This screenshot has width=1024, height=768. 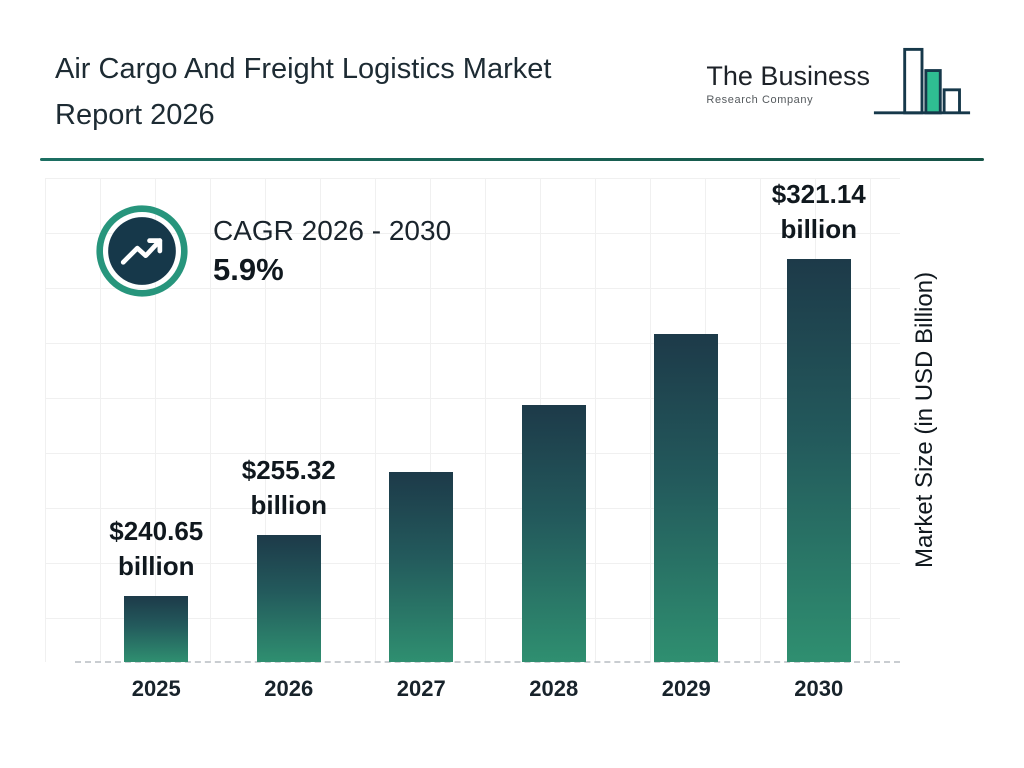 I want to click on bar-2027, so click(x=421, y=567).